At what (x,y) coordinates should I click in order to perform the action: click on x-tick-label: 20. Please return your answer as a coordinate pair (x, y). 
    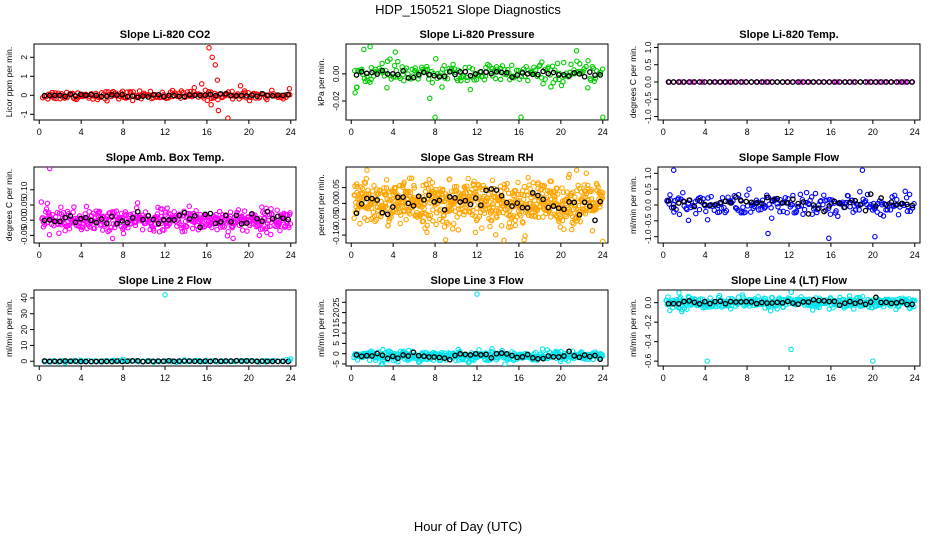
    Looking at the image, I should click on (561, 378).